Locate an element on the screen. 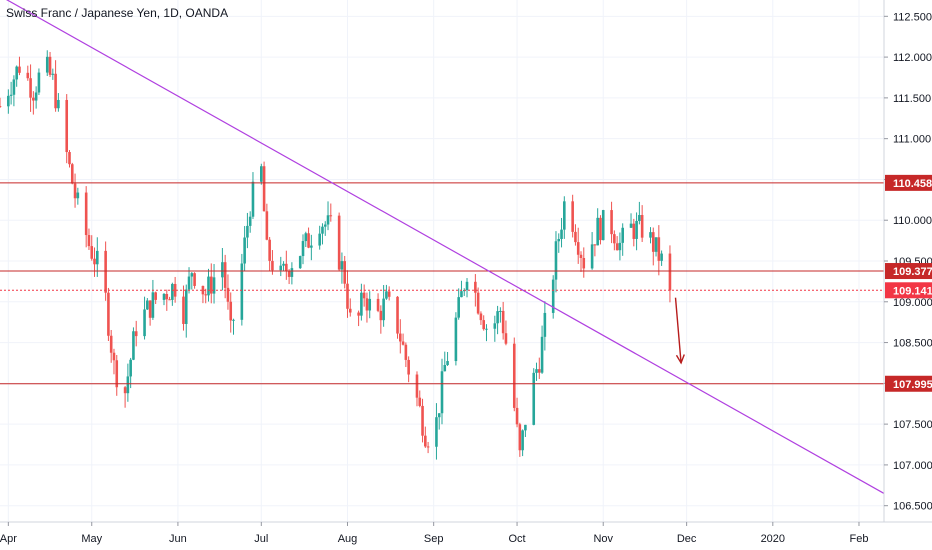  time-tick-label: Aug is located at coordinates (348, 539).